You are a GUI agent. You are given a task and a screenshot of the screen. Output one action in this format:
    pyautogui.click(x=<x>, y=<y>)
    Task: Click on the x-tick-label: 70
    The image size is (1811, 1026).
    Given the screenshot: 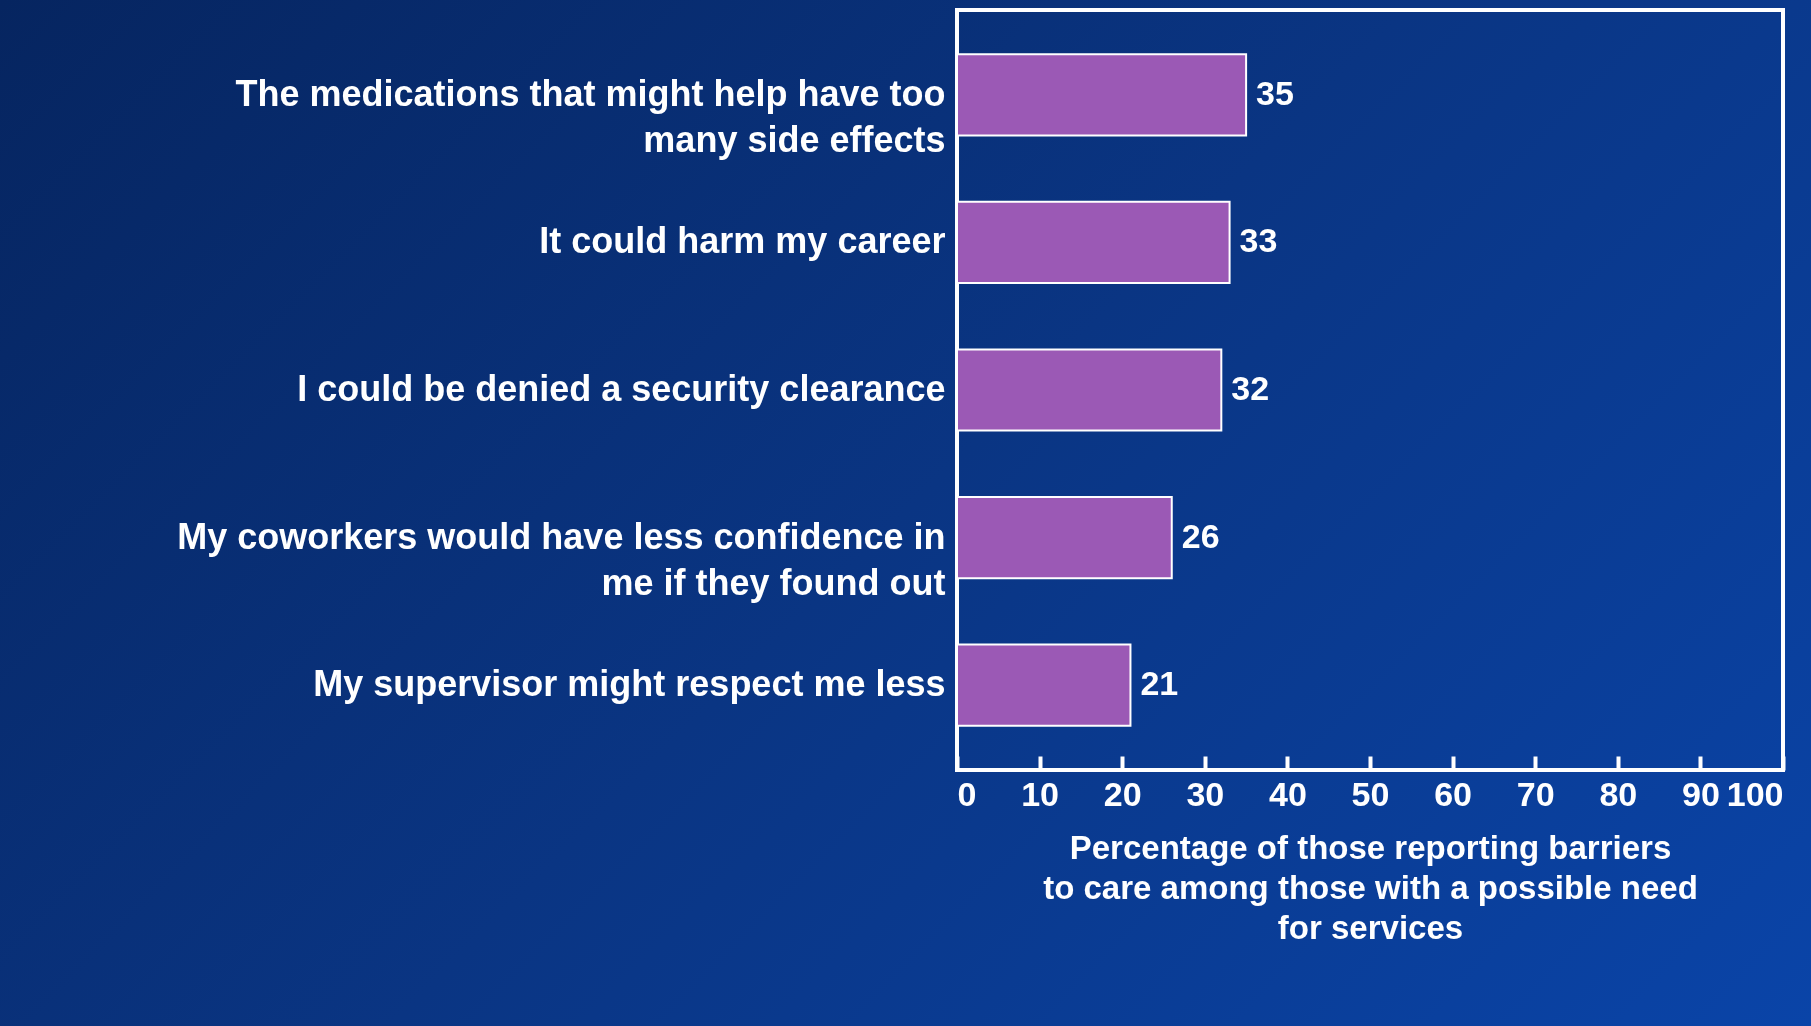 What is the action you would take?
    pyautogui.click(x=1535, y=793)
    